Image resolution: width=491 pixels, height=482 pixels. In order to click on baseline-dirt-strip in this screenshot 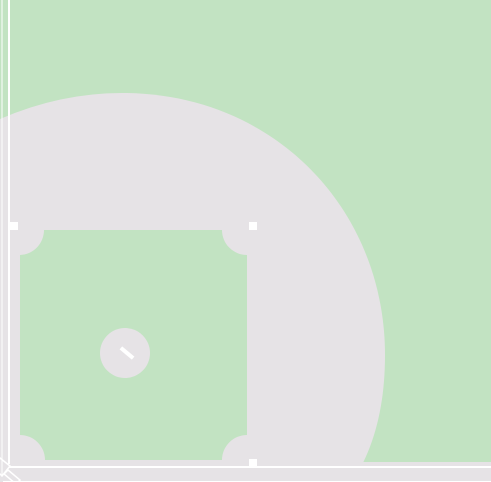, I will do `click(245, 472)`.